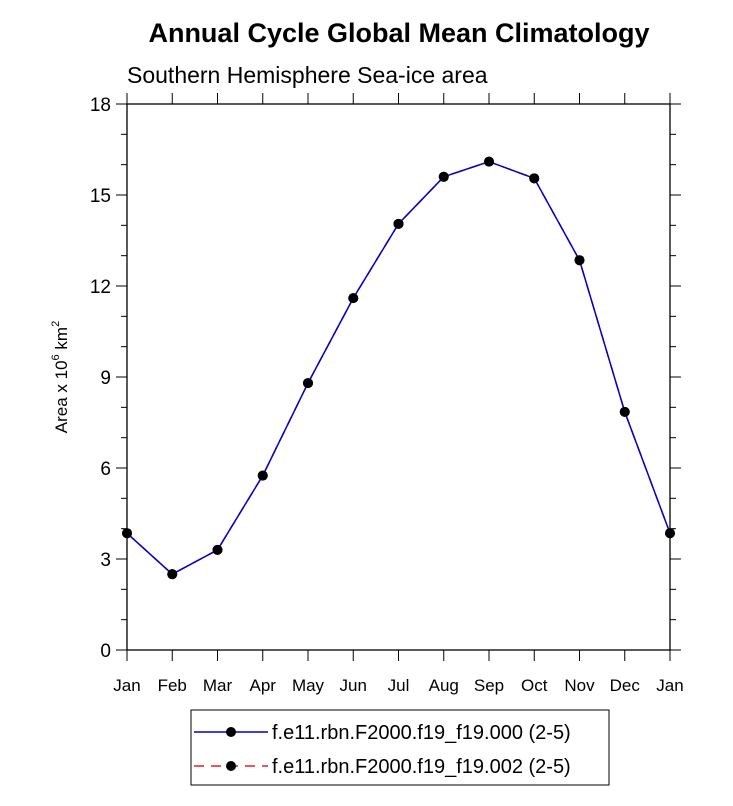 This screenshot has height=806, width=733. What do you see at coordinates (100, 196) in the screenshot?
I see `y-tick-label: 15` at bounding box center [100, 196].